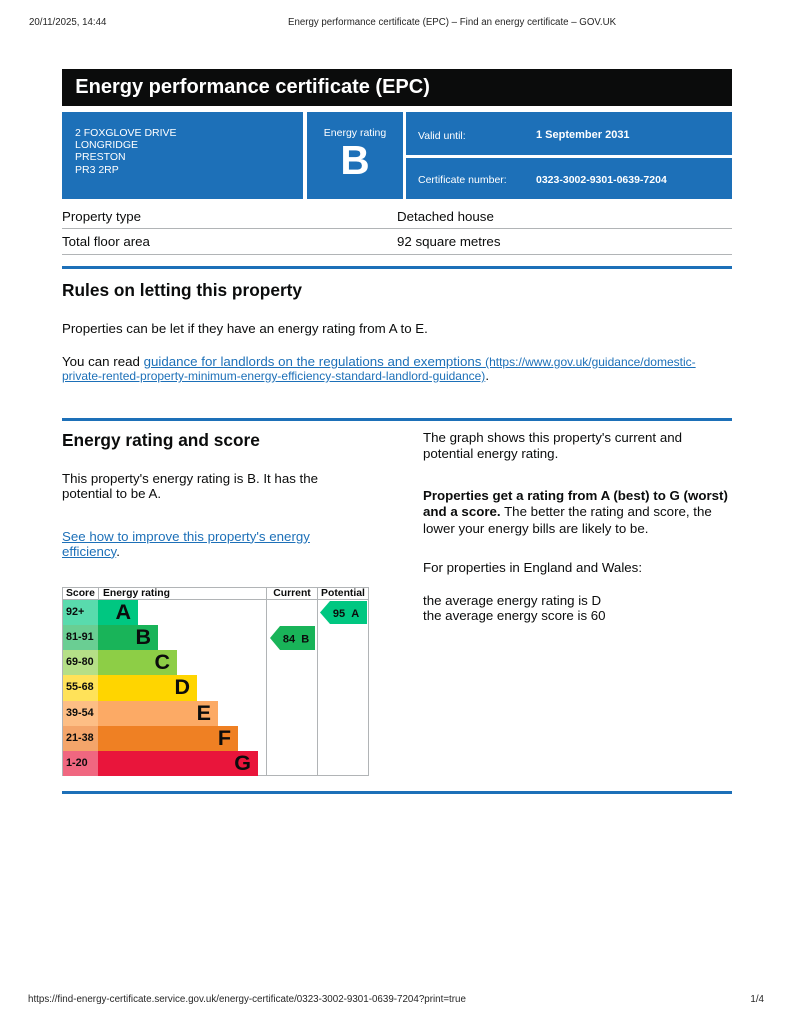  Describe the element at coordinates (296, 639) in the screenshot. I see `svg-text: 84 B` at that location.